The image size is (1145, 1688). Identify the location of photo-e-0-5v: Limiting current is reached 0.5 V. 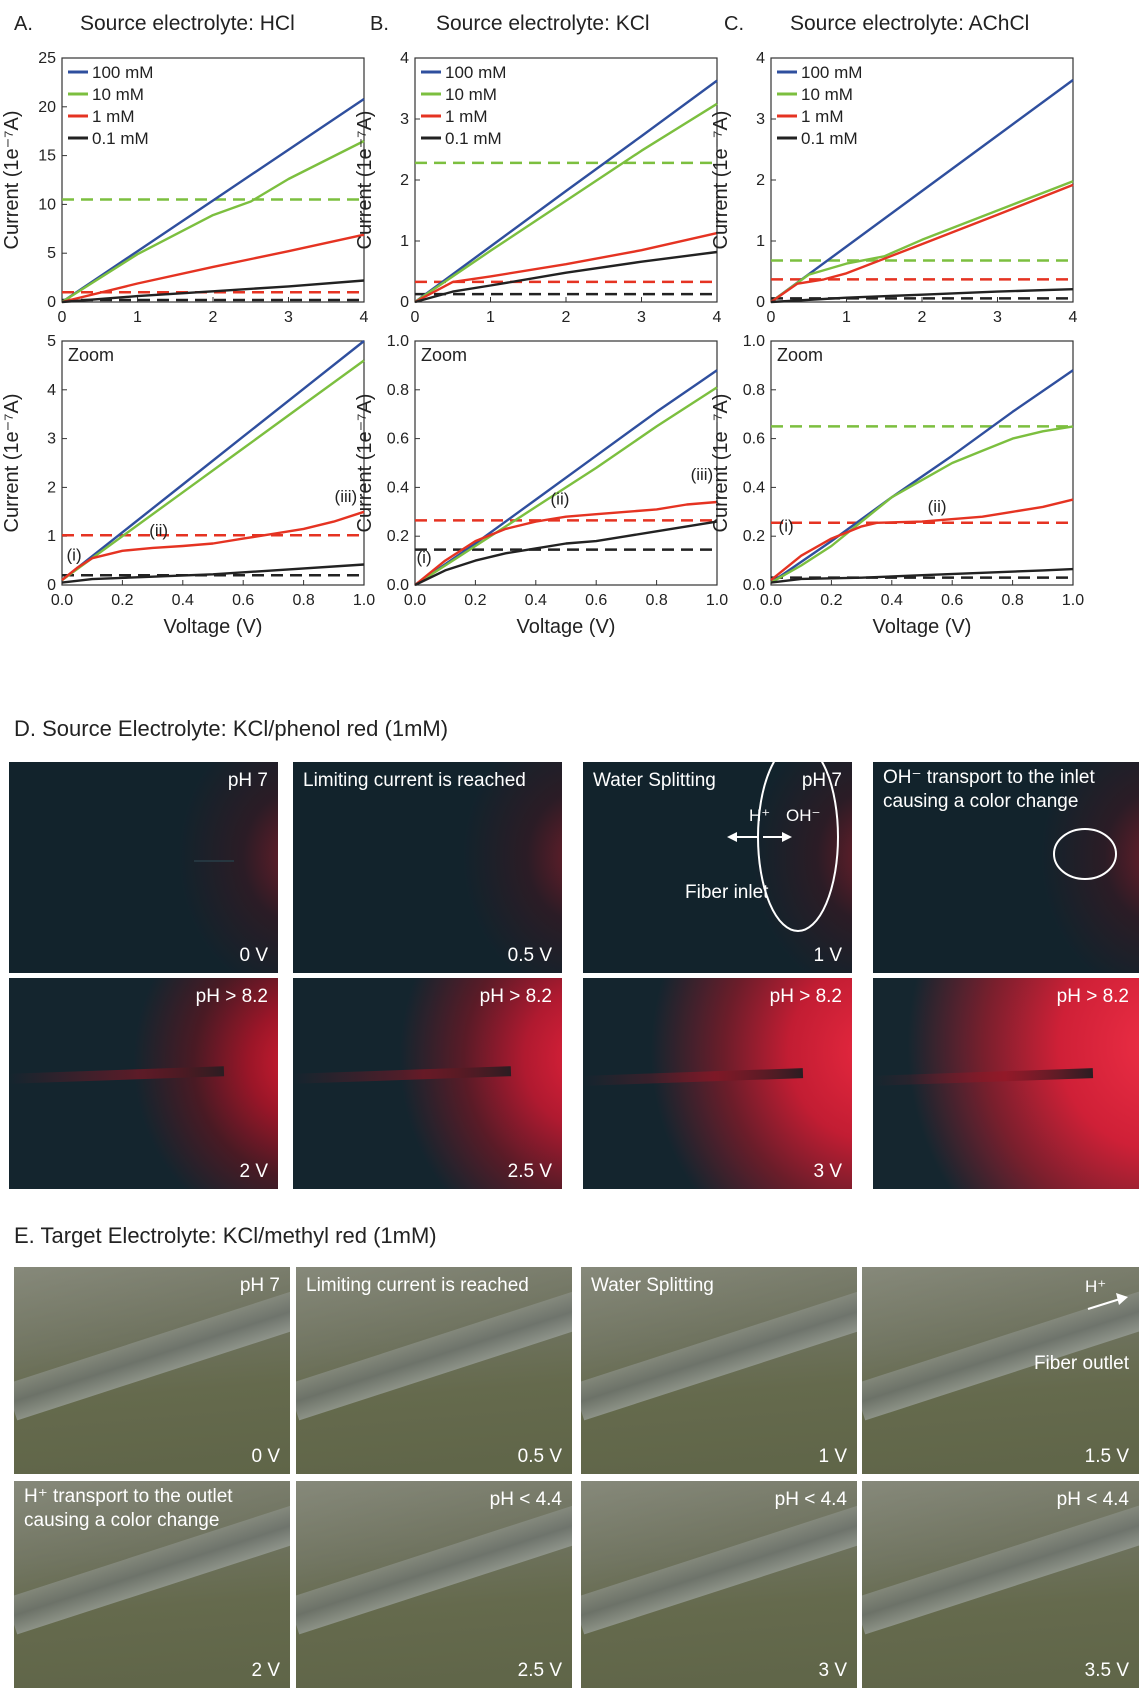
(434, 1370).